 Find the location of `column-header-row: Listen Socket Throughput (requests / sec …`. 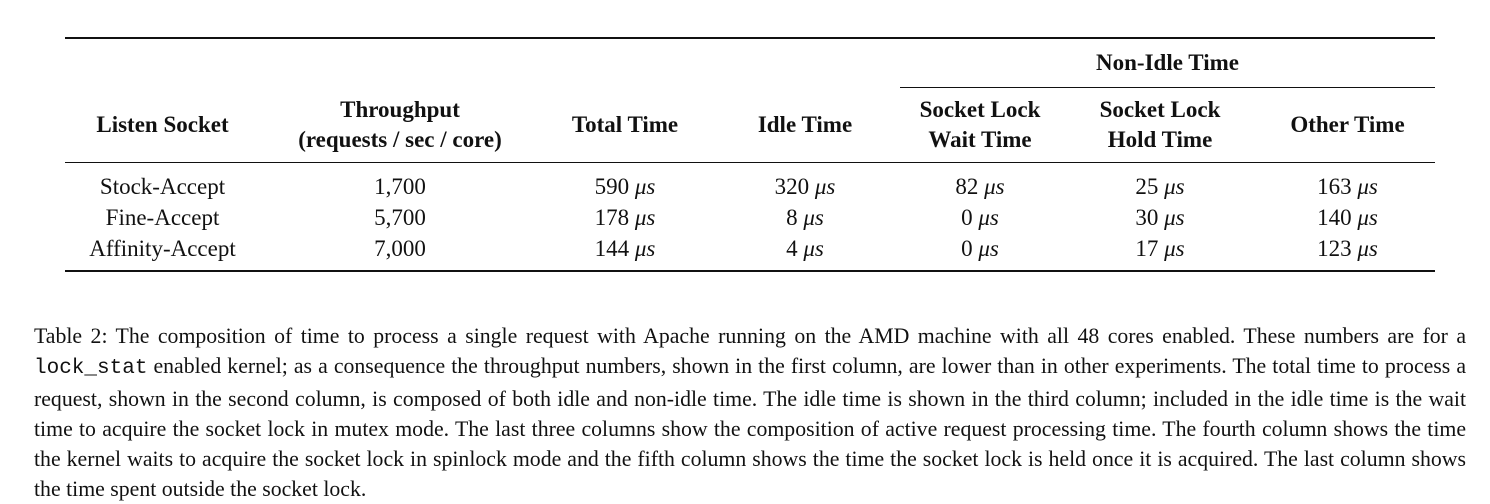

column-header-row: Listen Socket Throughput (requests / sec … is located at coordinates (750, 125).